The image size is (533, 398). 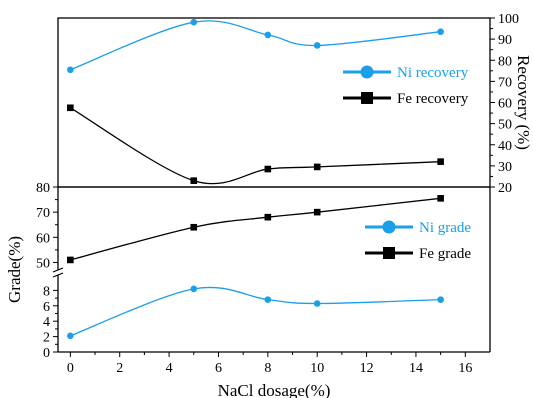 I want to click on recovery-tick-label: 100, so click(x=508, y=19).